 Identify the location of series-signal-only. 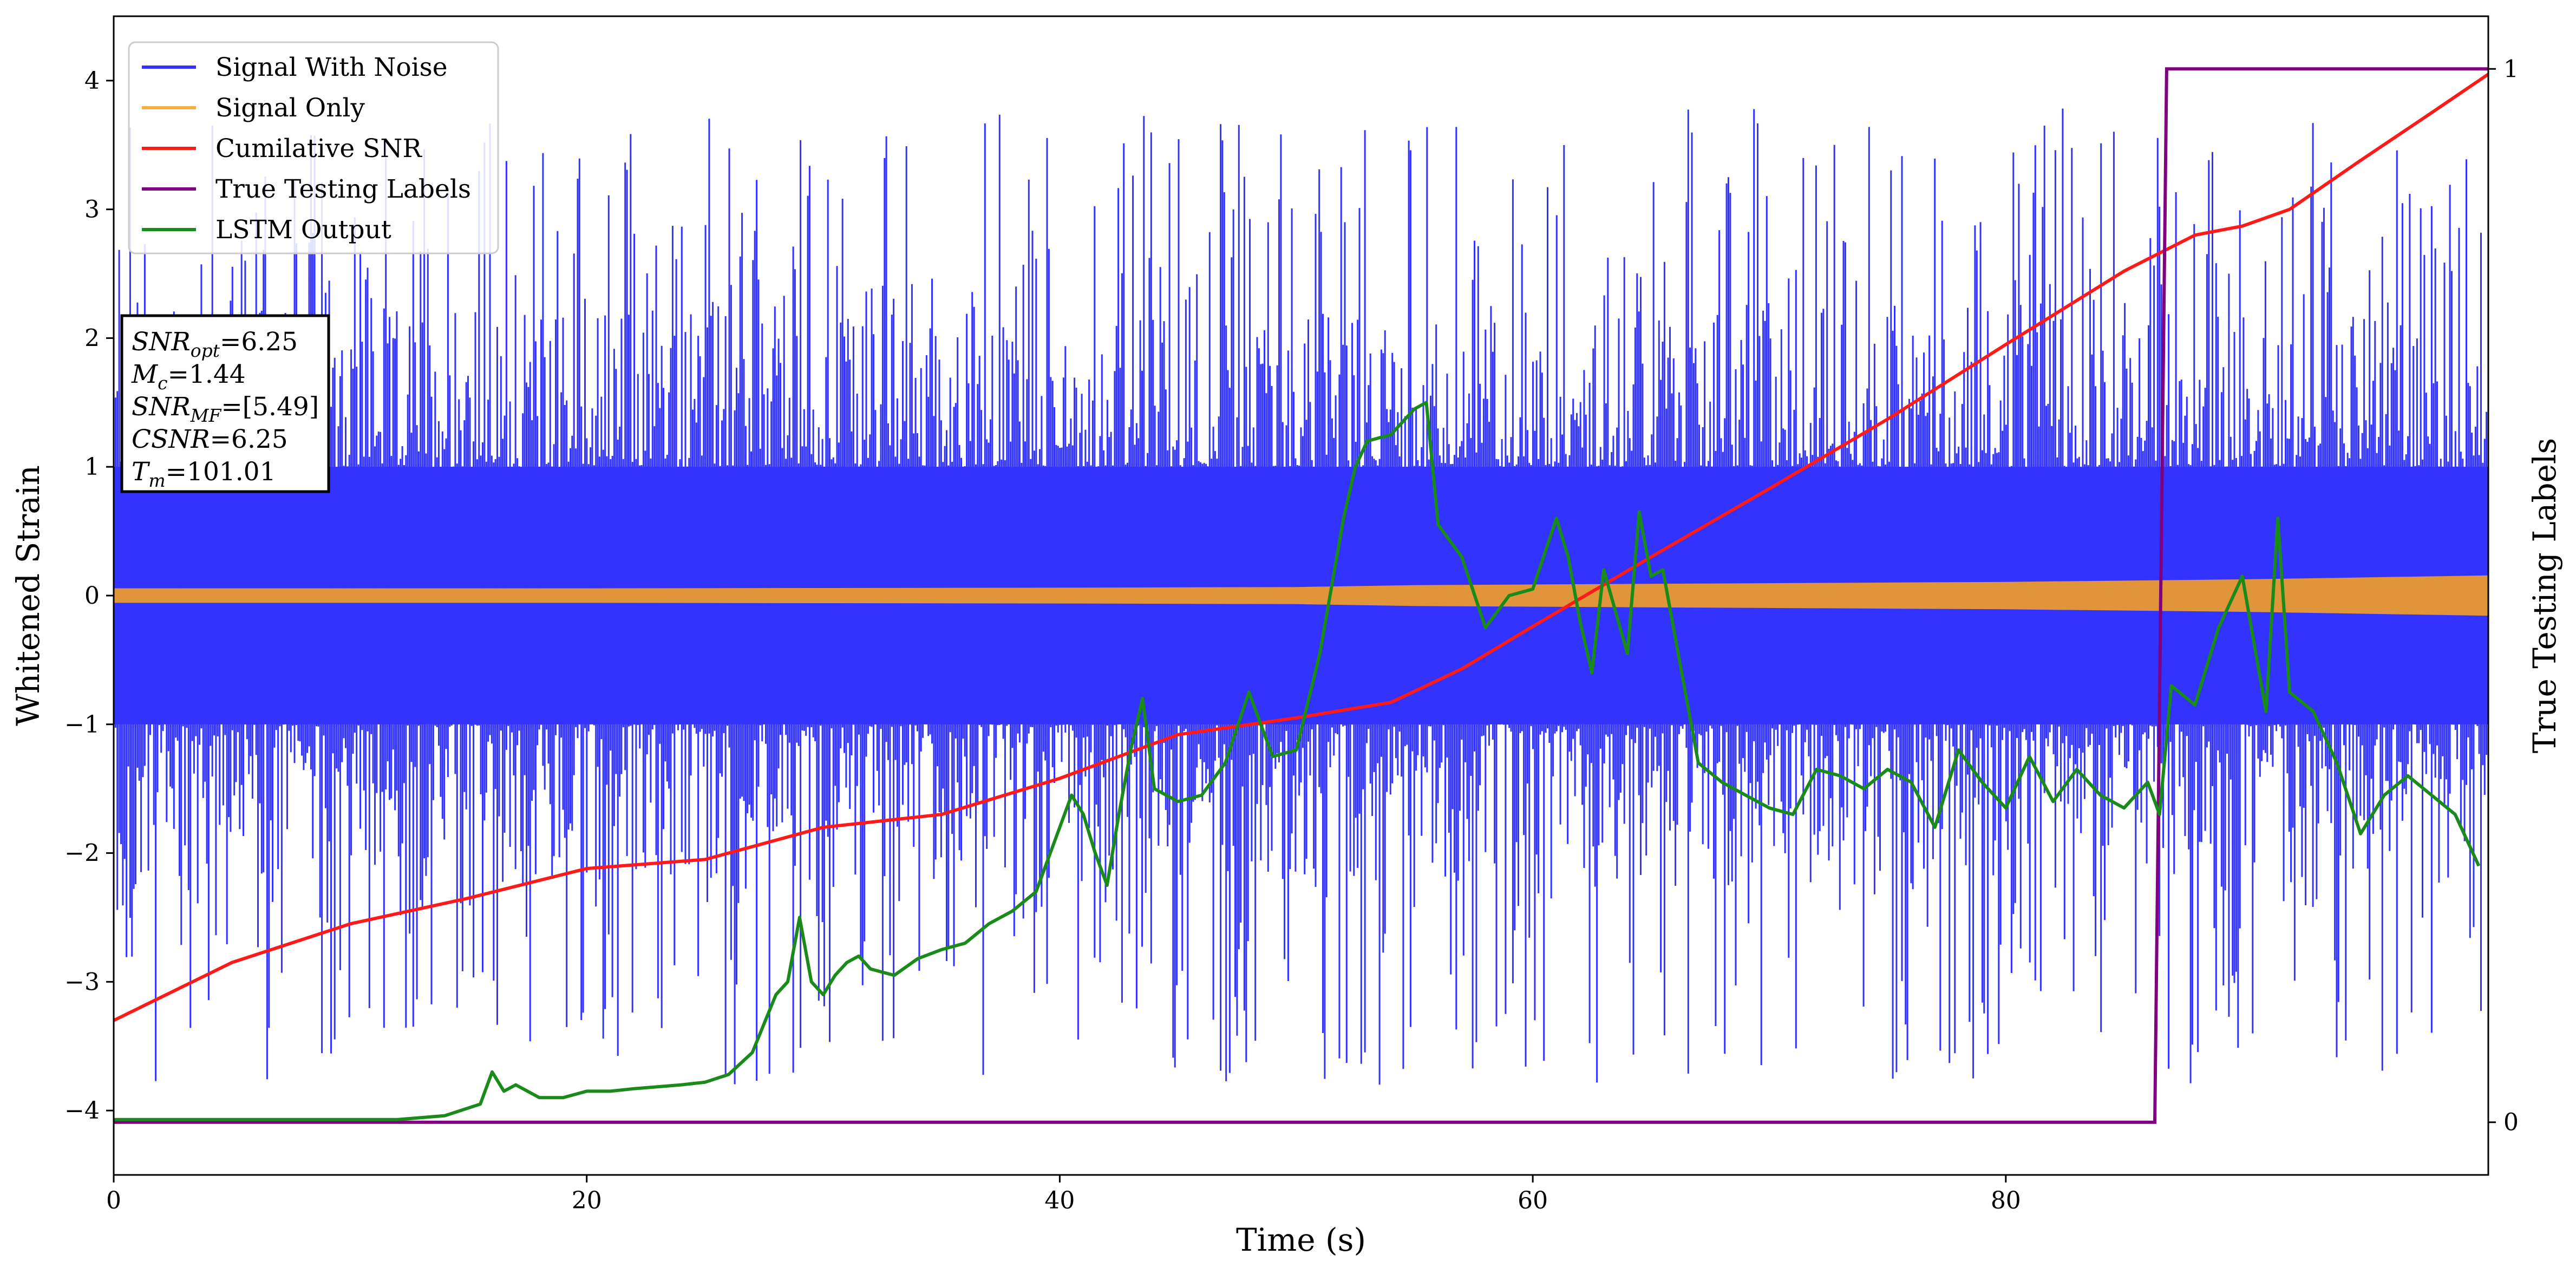
(1301, 595).